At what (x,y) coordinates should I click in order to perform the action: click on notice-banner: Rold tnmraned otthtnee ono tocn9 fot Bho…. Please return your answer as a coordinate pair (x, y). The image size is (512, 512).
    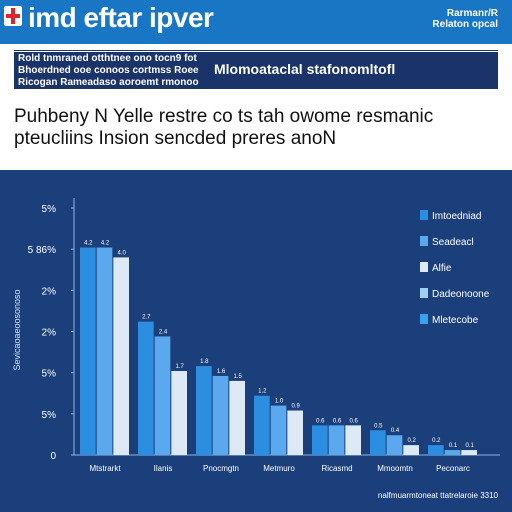
    Looking at the image, I should click on (256, 70).